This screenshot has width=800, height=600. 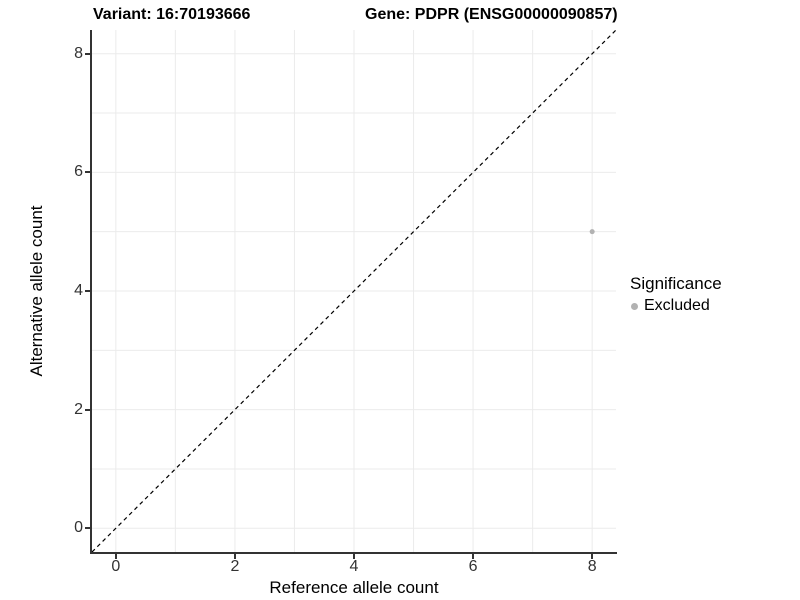 What do you see at coordinates (91, 292) in the screenshot?
I see `y-axis-line` at bounding box center [91, 292].